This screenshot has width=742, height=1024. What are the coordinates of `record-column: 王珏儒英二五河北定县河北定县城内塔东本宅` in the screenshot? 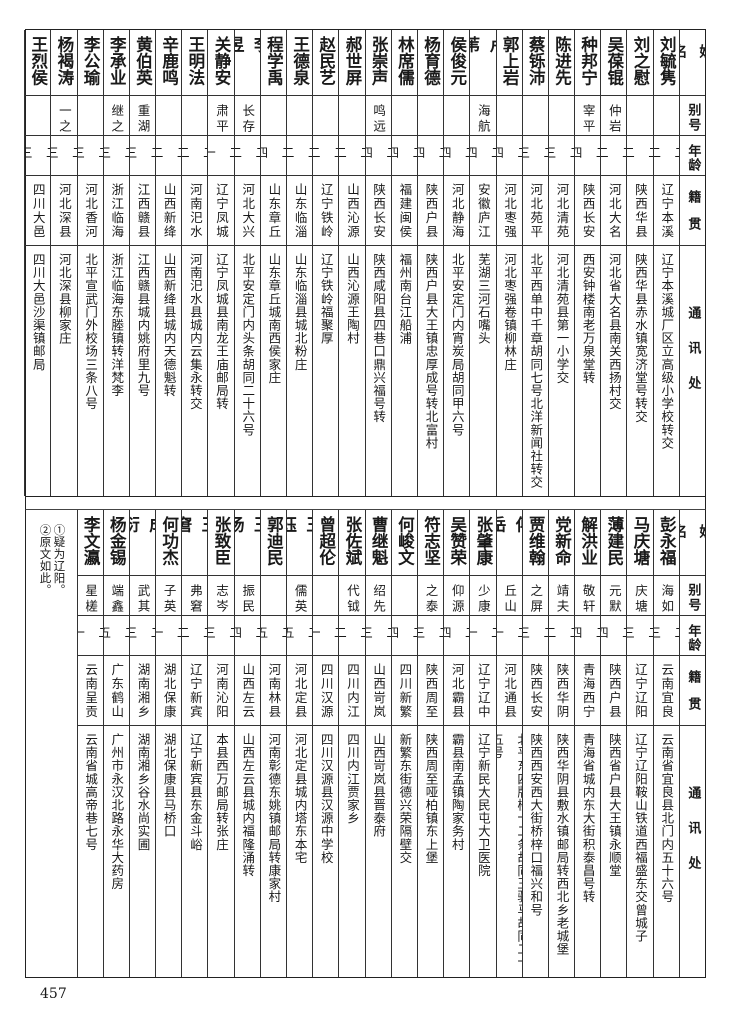 It's located at (299, 743).